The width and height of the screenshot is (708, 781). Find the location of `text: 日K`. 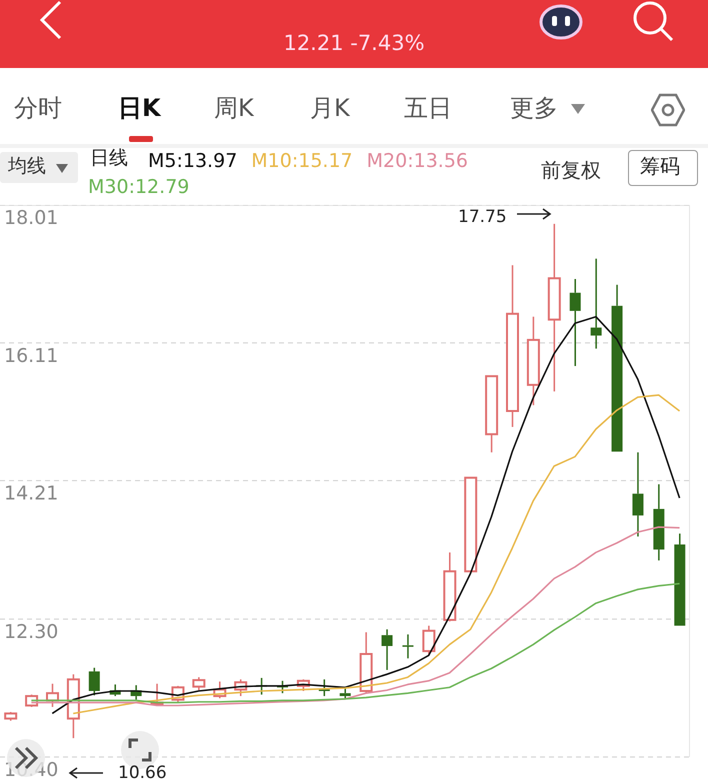

text: 日K is located at coordinates (139, 108).